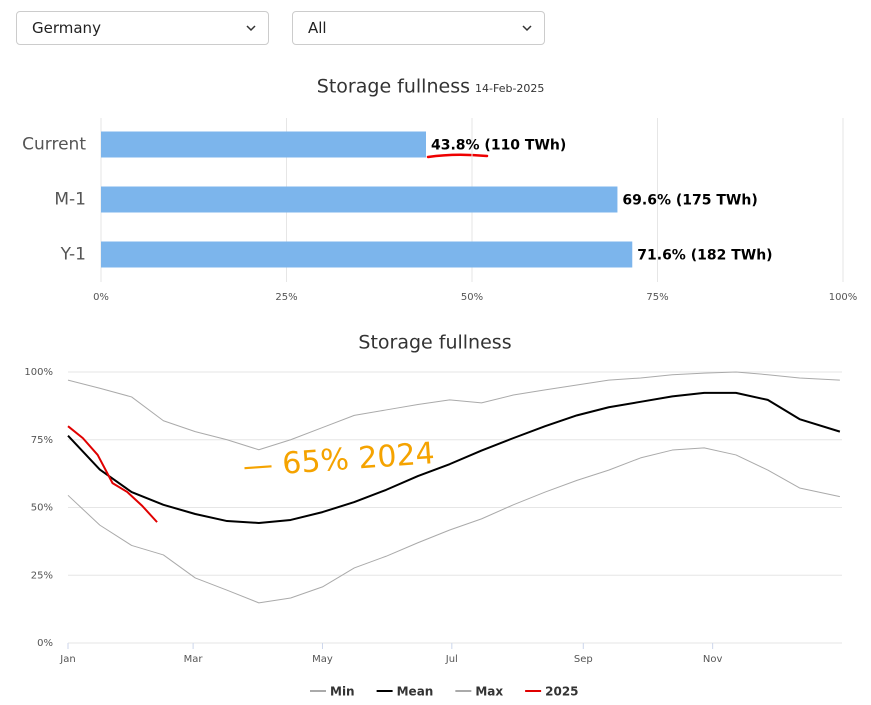 Image resolution: width=871 pixels, height=705 pixels. What do you see at coordinates (472, 297) in the screenshot?
I see `x-tick-label: 50%` at bounding box center [472, 297].